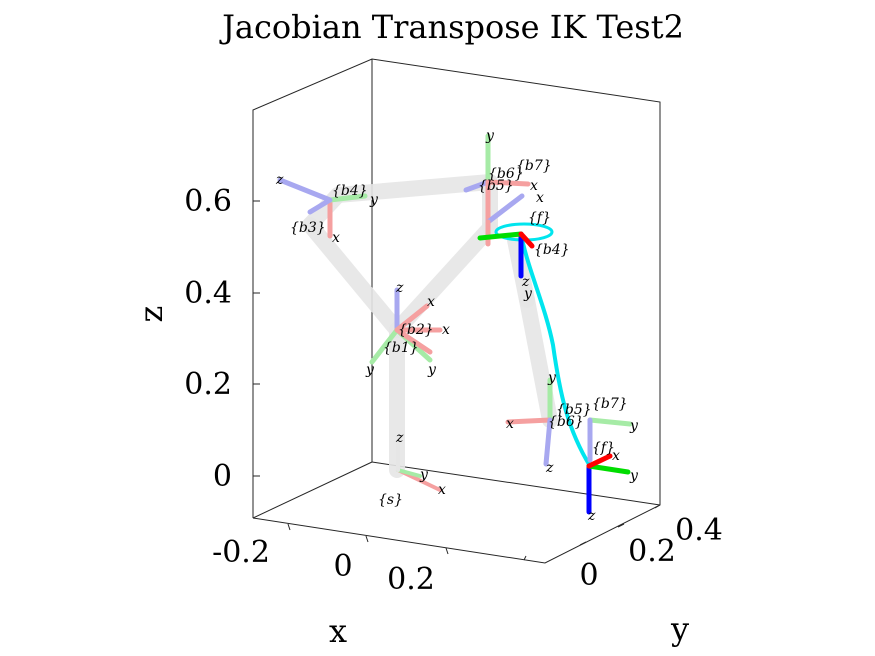 The image size is (875, 656). I want to click on end-effector-trajectory, so click(555, 350).